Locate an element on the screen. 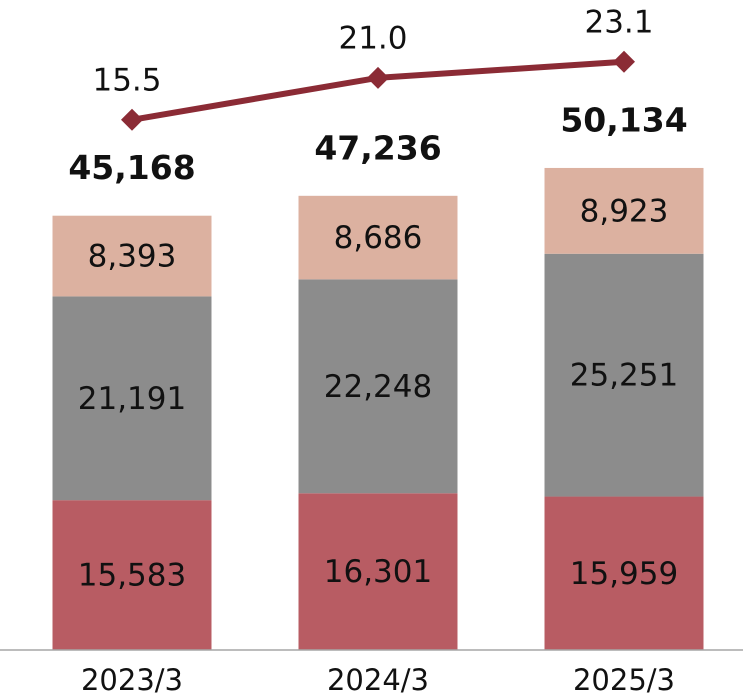  x-tick-label: 2023/3 is located at coordinates (132, 680).